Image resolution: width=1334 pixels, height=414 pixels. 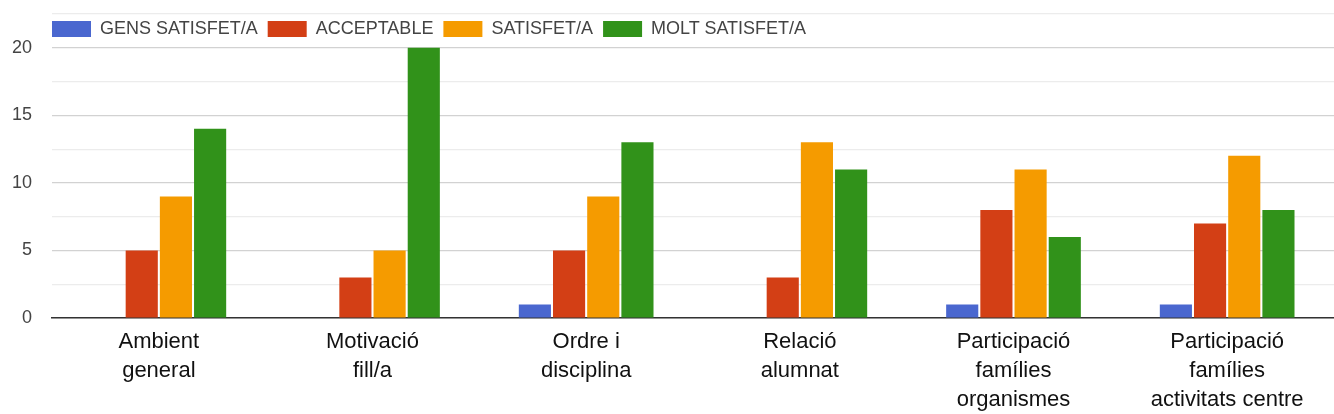 I want to click on x-tick-label: Ambient general, so click(x=159, y=354).